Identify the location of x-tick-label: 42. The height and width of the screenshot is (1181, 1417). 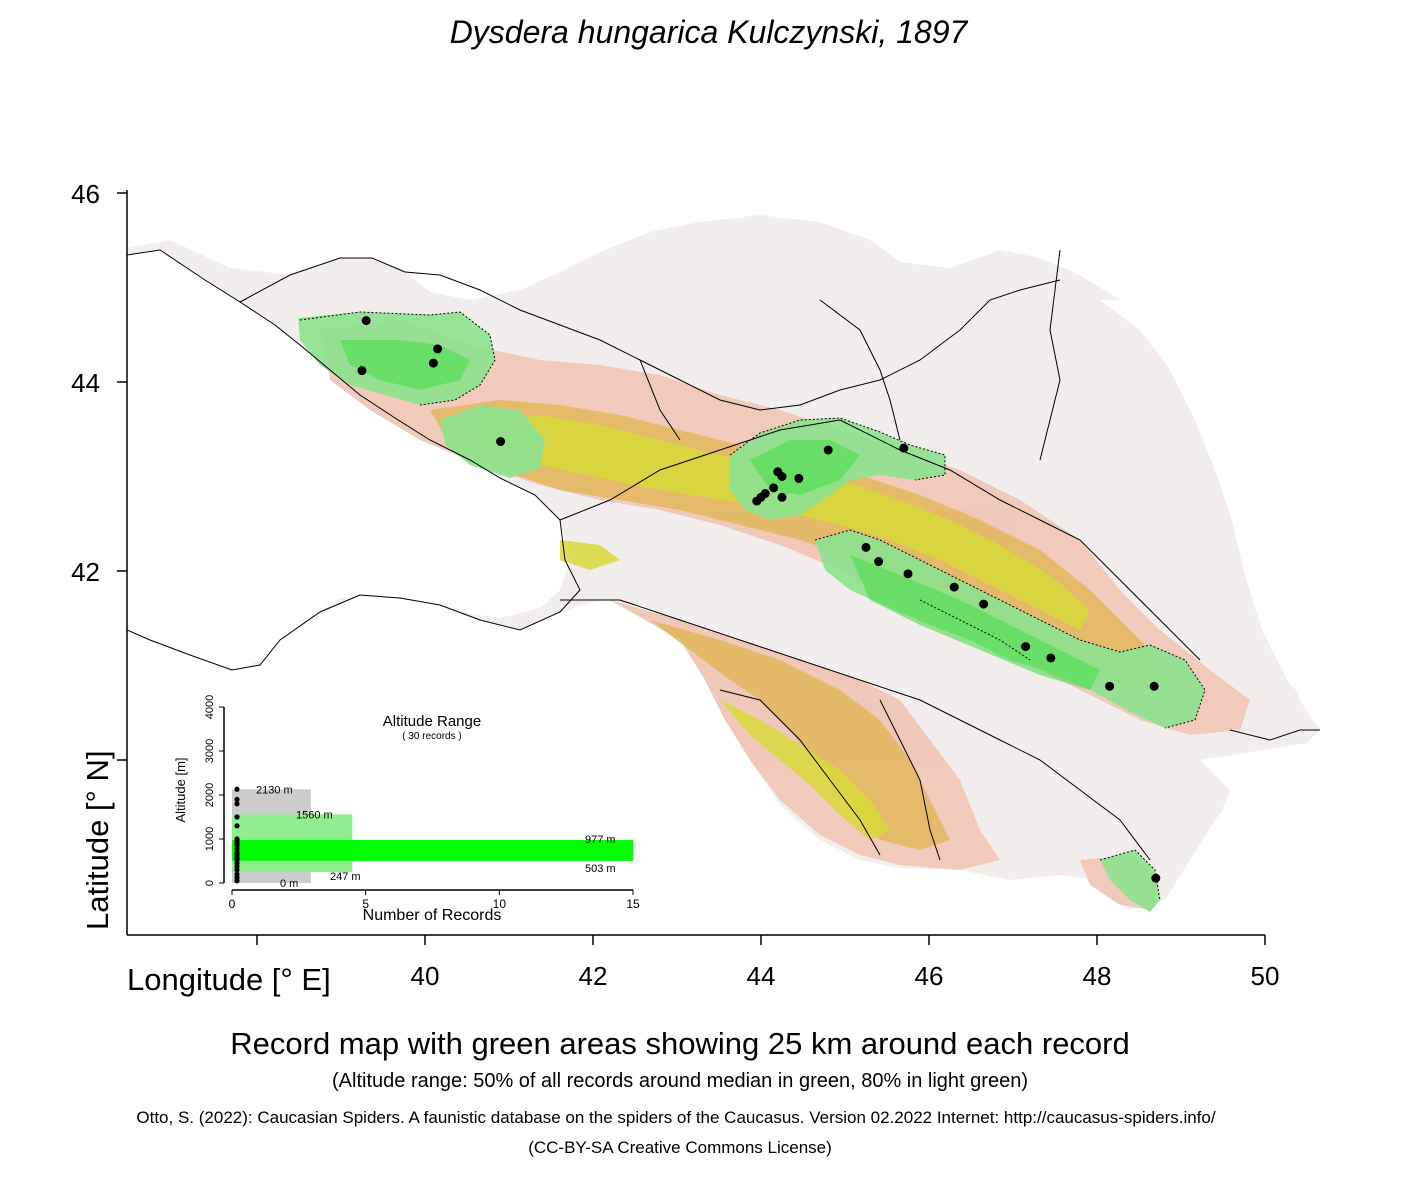
(593, 976).